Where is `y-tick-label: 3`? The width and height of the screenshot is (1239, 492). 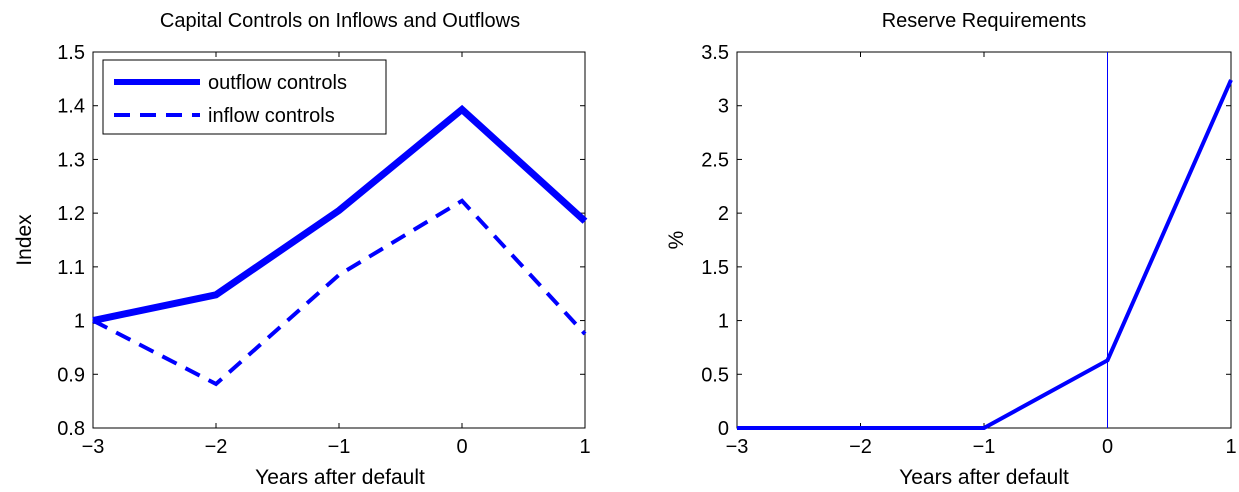
y-tick-label: 3 is located at coordinates (723, 107).